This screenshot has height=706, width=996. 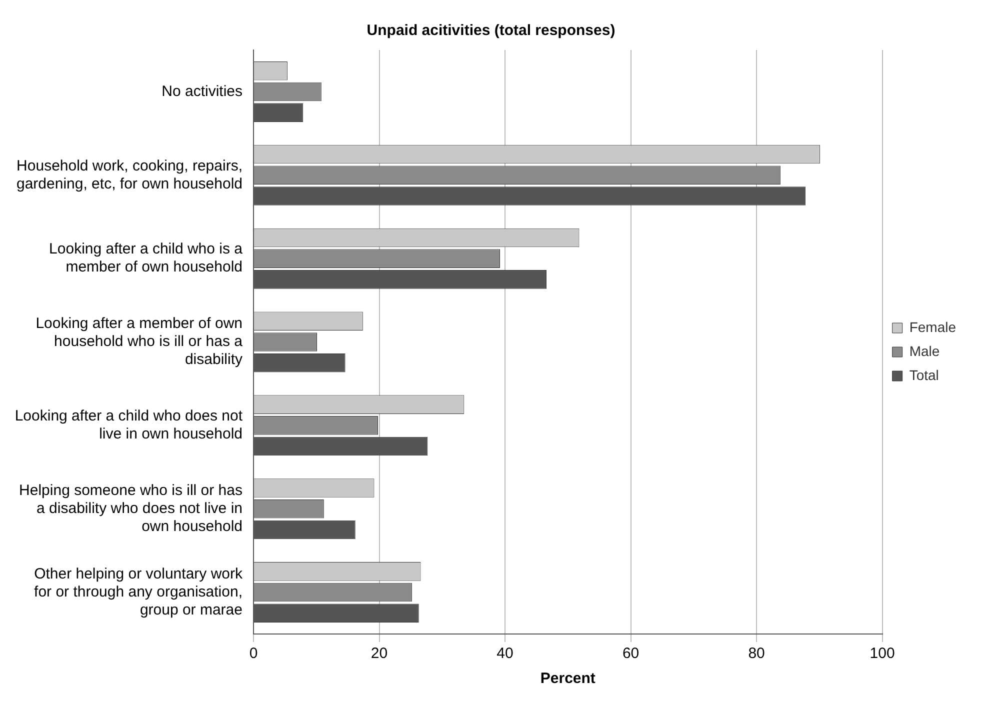 What do you see at coordinates (130, 508) in the screenshot?
I see `y-tick-label: Helping someone who is ill or has a disability who does not live in own household` at bounding box center [130, 508].